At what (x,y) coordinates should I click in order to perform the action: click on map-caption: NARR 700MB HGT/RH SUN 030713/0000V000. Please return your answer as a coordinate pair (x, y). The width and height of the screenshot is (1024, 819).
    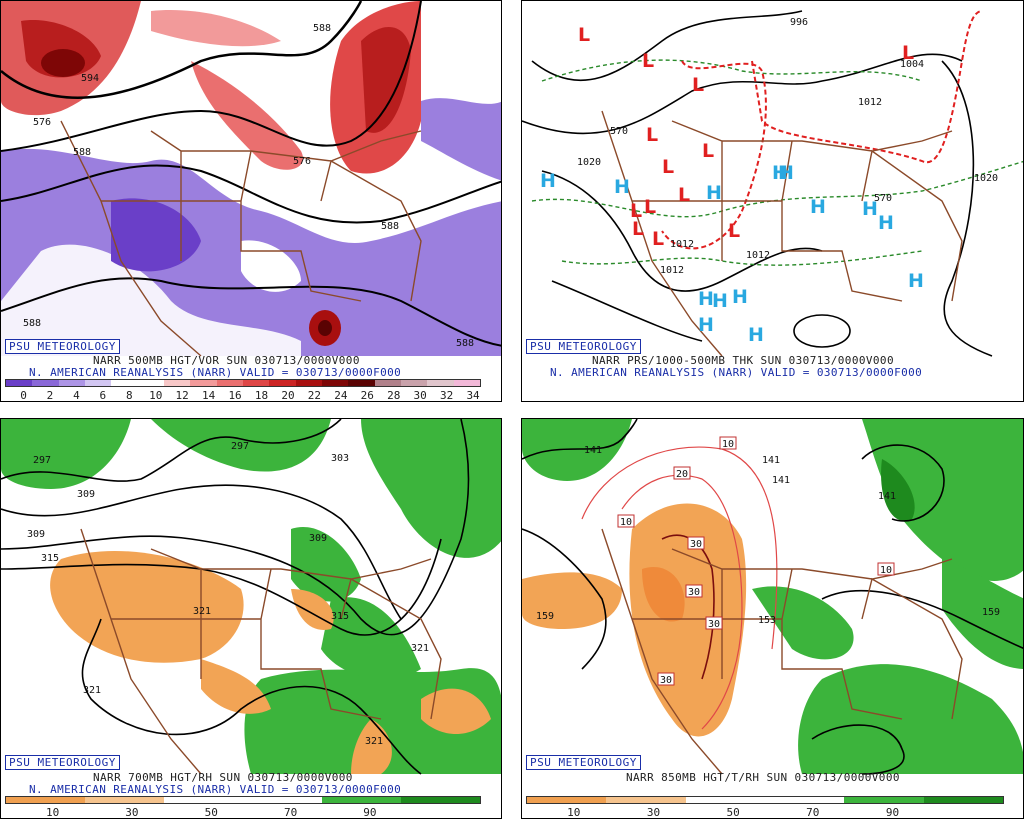
    Looking at the image, I should click on (223, 777).